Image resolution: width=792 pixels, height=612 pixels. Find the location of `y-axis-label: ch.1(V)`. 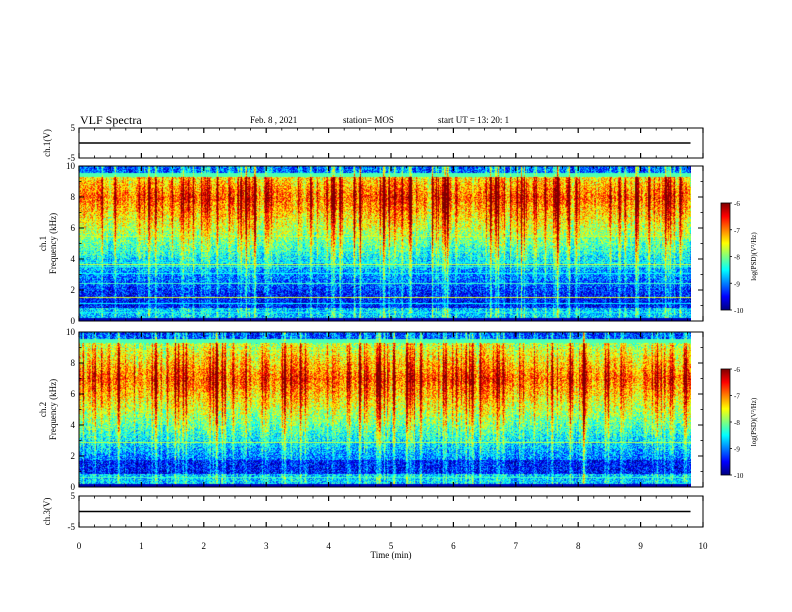

y-axis-label: ch.1(V) is located at coordinates (47, 143).